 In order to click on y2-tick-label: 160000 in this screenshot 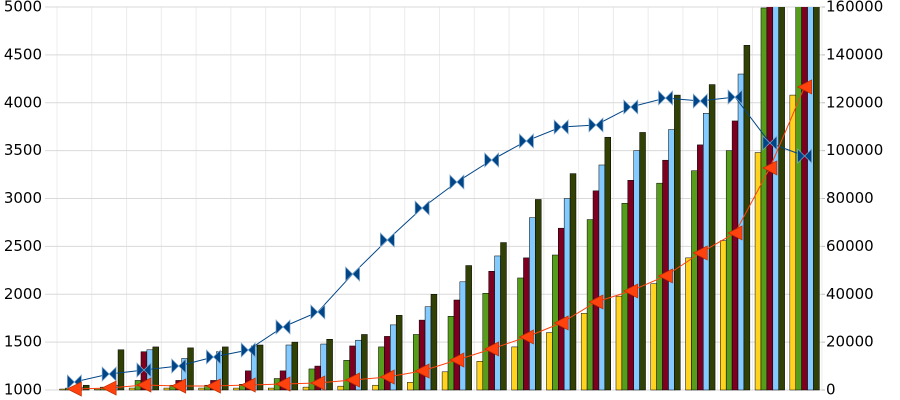, I will do `click(854, 8)`.